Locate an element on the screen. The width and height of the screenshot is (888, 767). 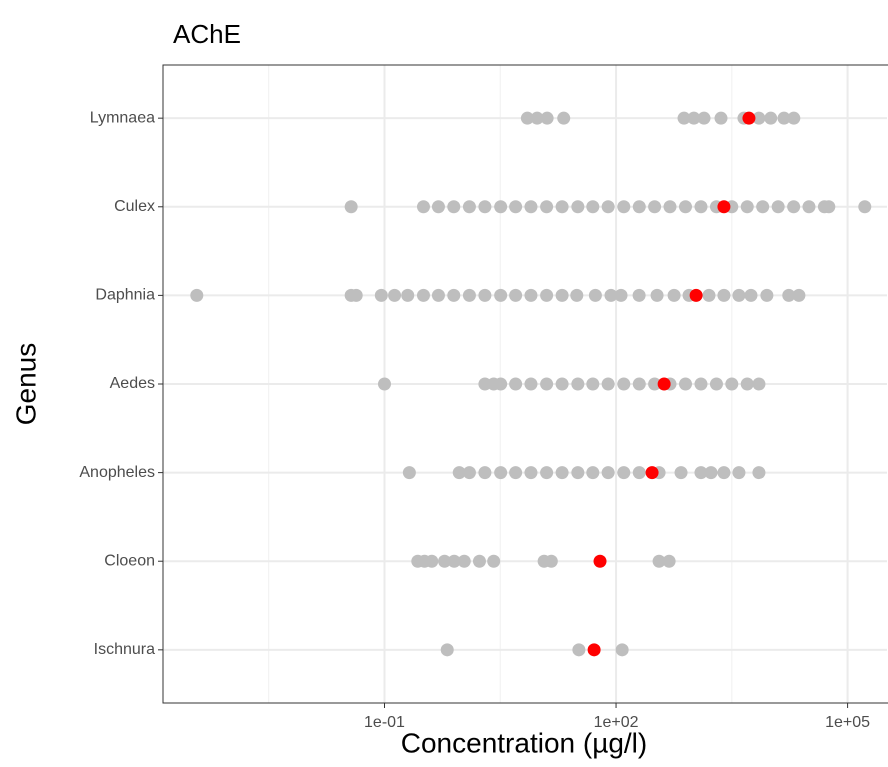
chart-title: AChE is located at coordinates (207, 34).